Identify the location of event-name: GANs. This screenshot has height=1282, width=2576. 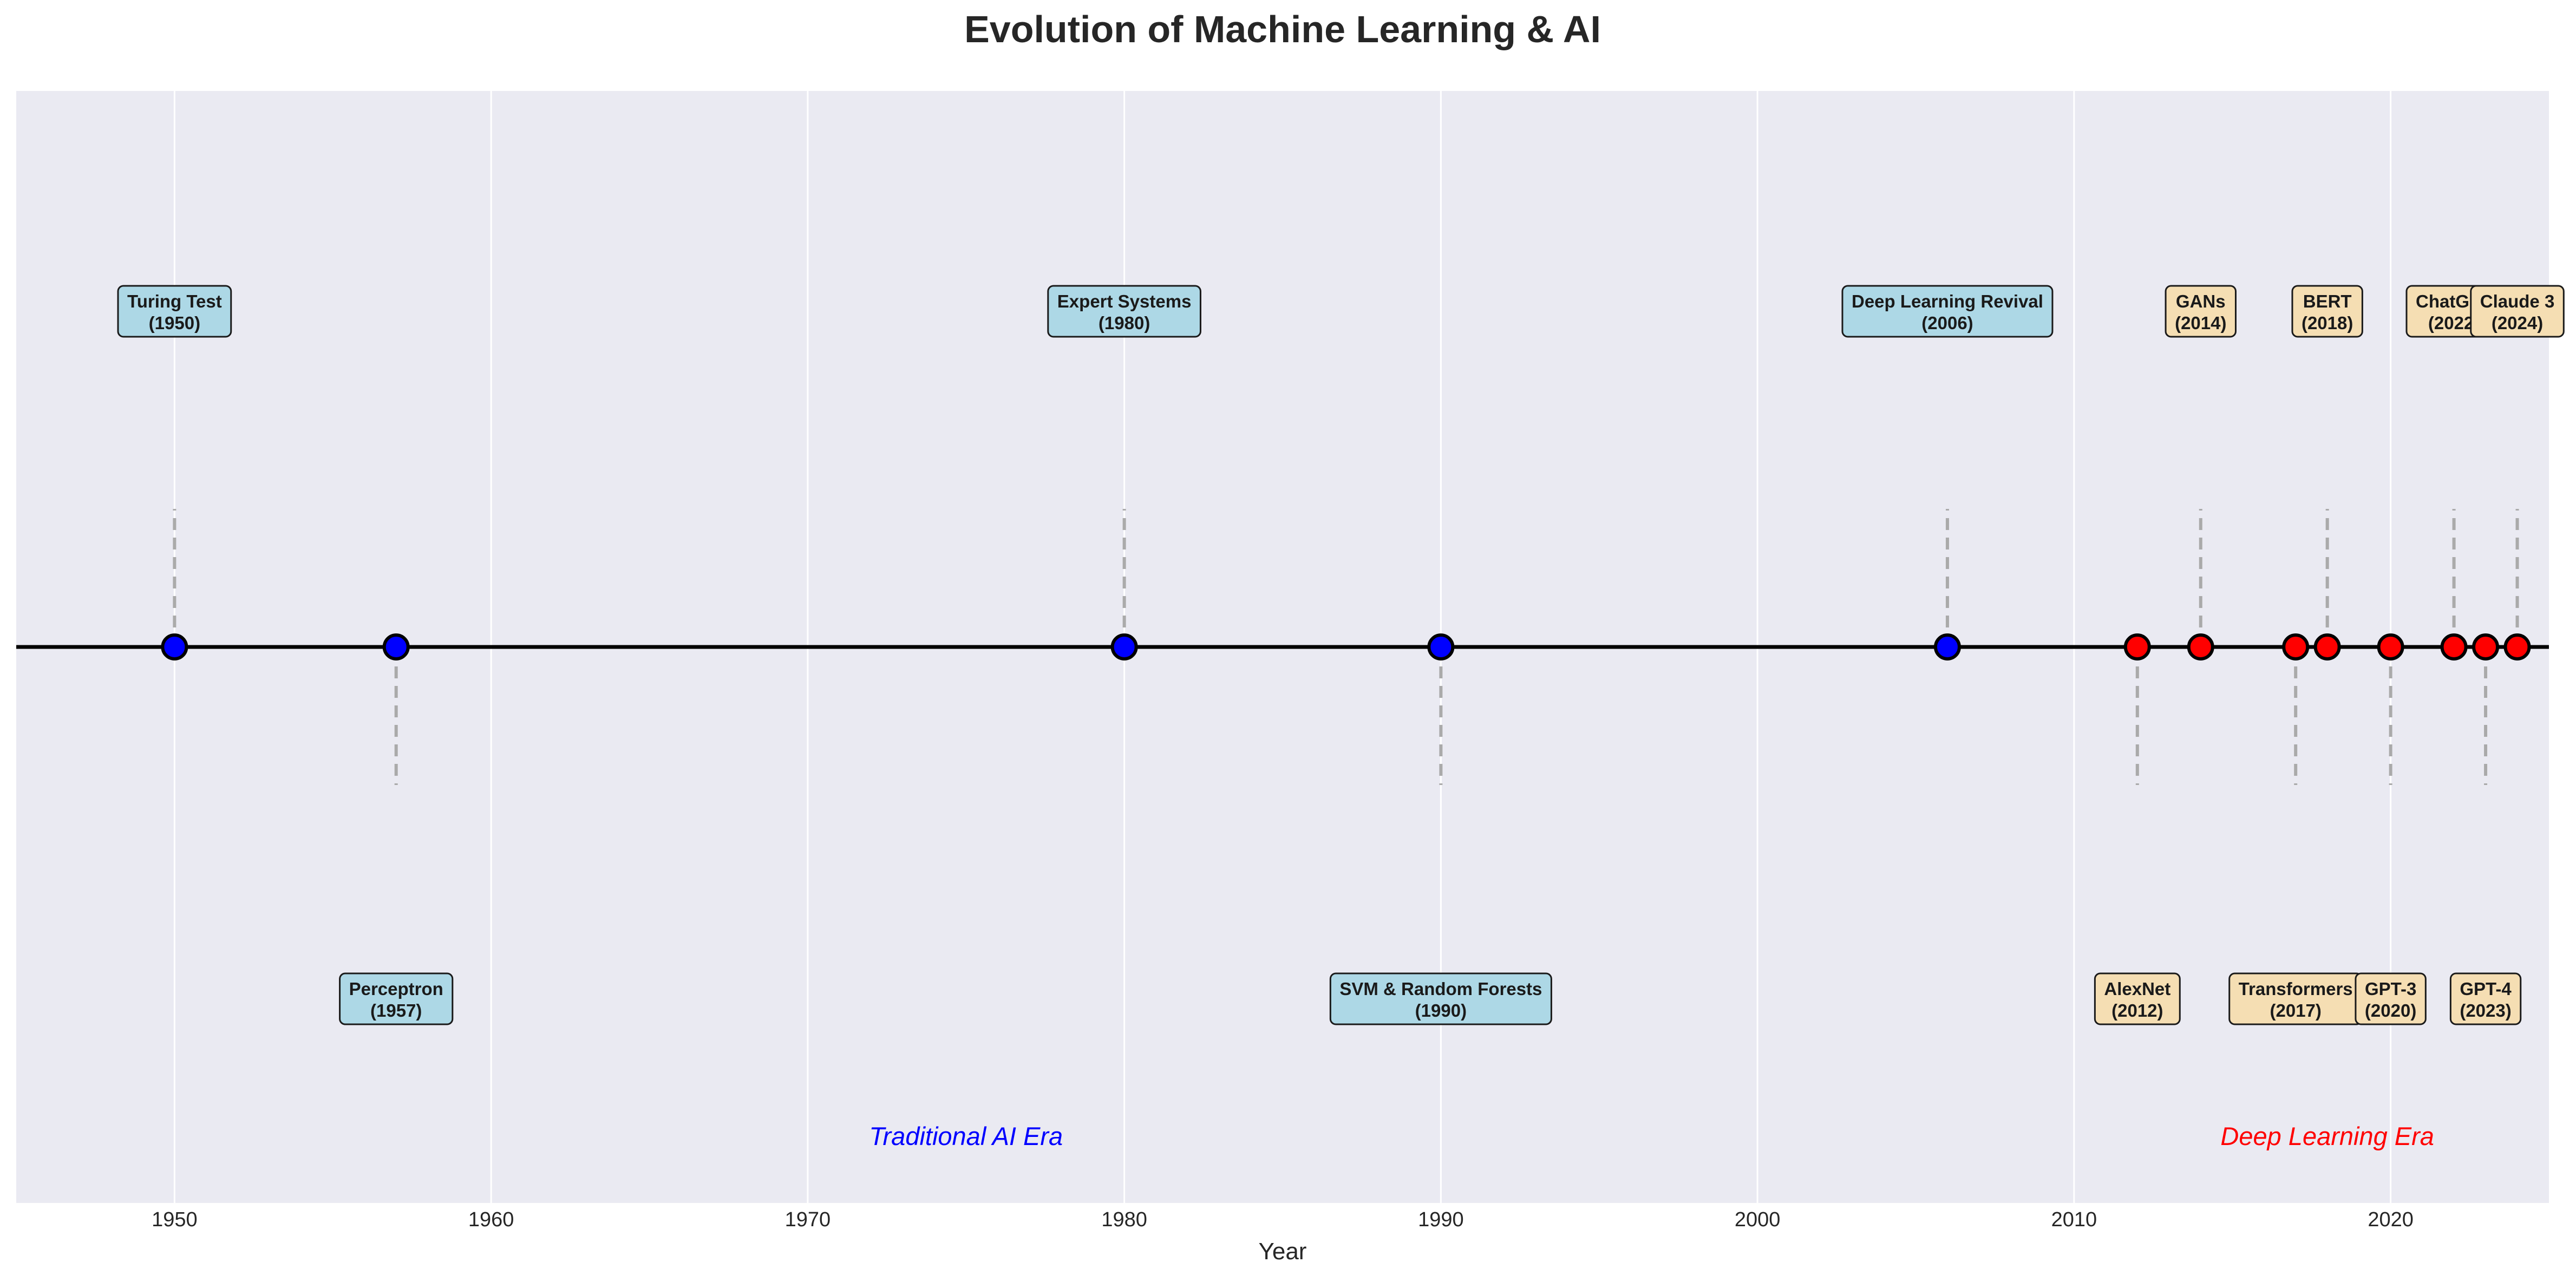
(2201, 301).